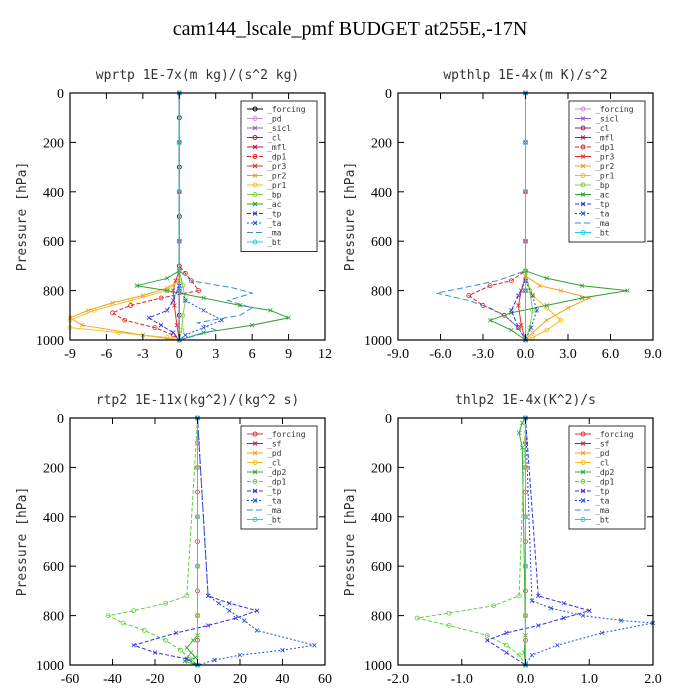 The image size is (700, 700). Describe the element at coordinates (53, 617) in the screenshot. I see `y-tick-label: 800` at that location.